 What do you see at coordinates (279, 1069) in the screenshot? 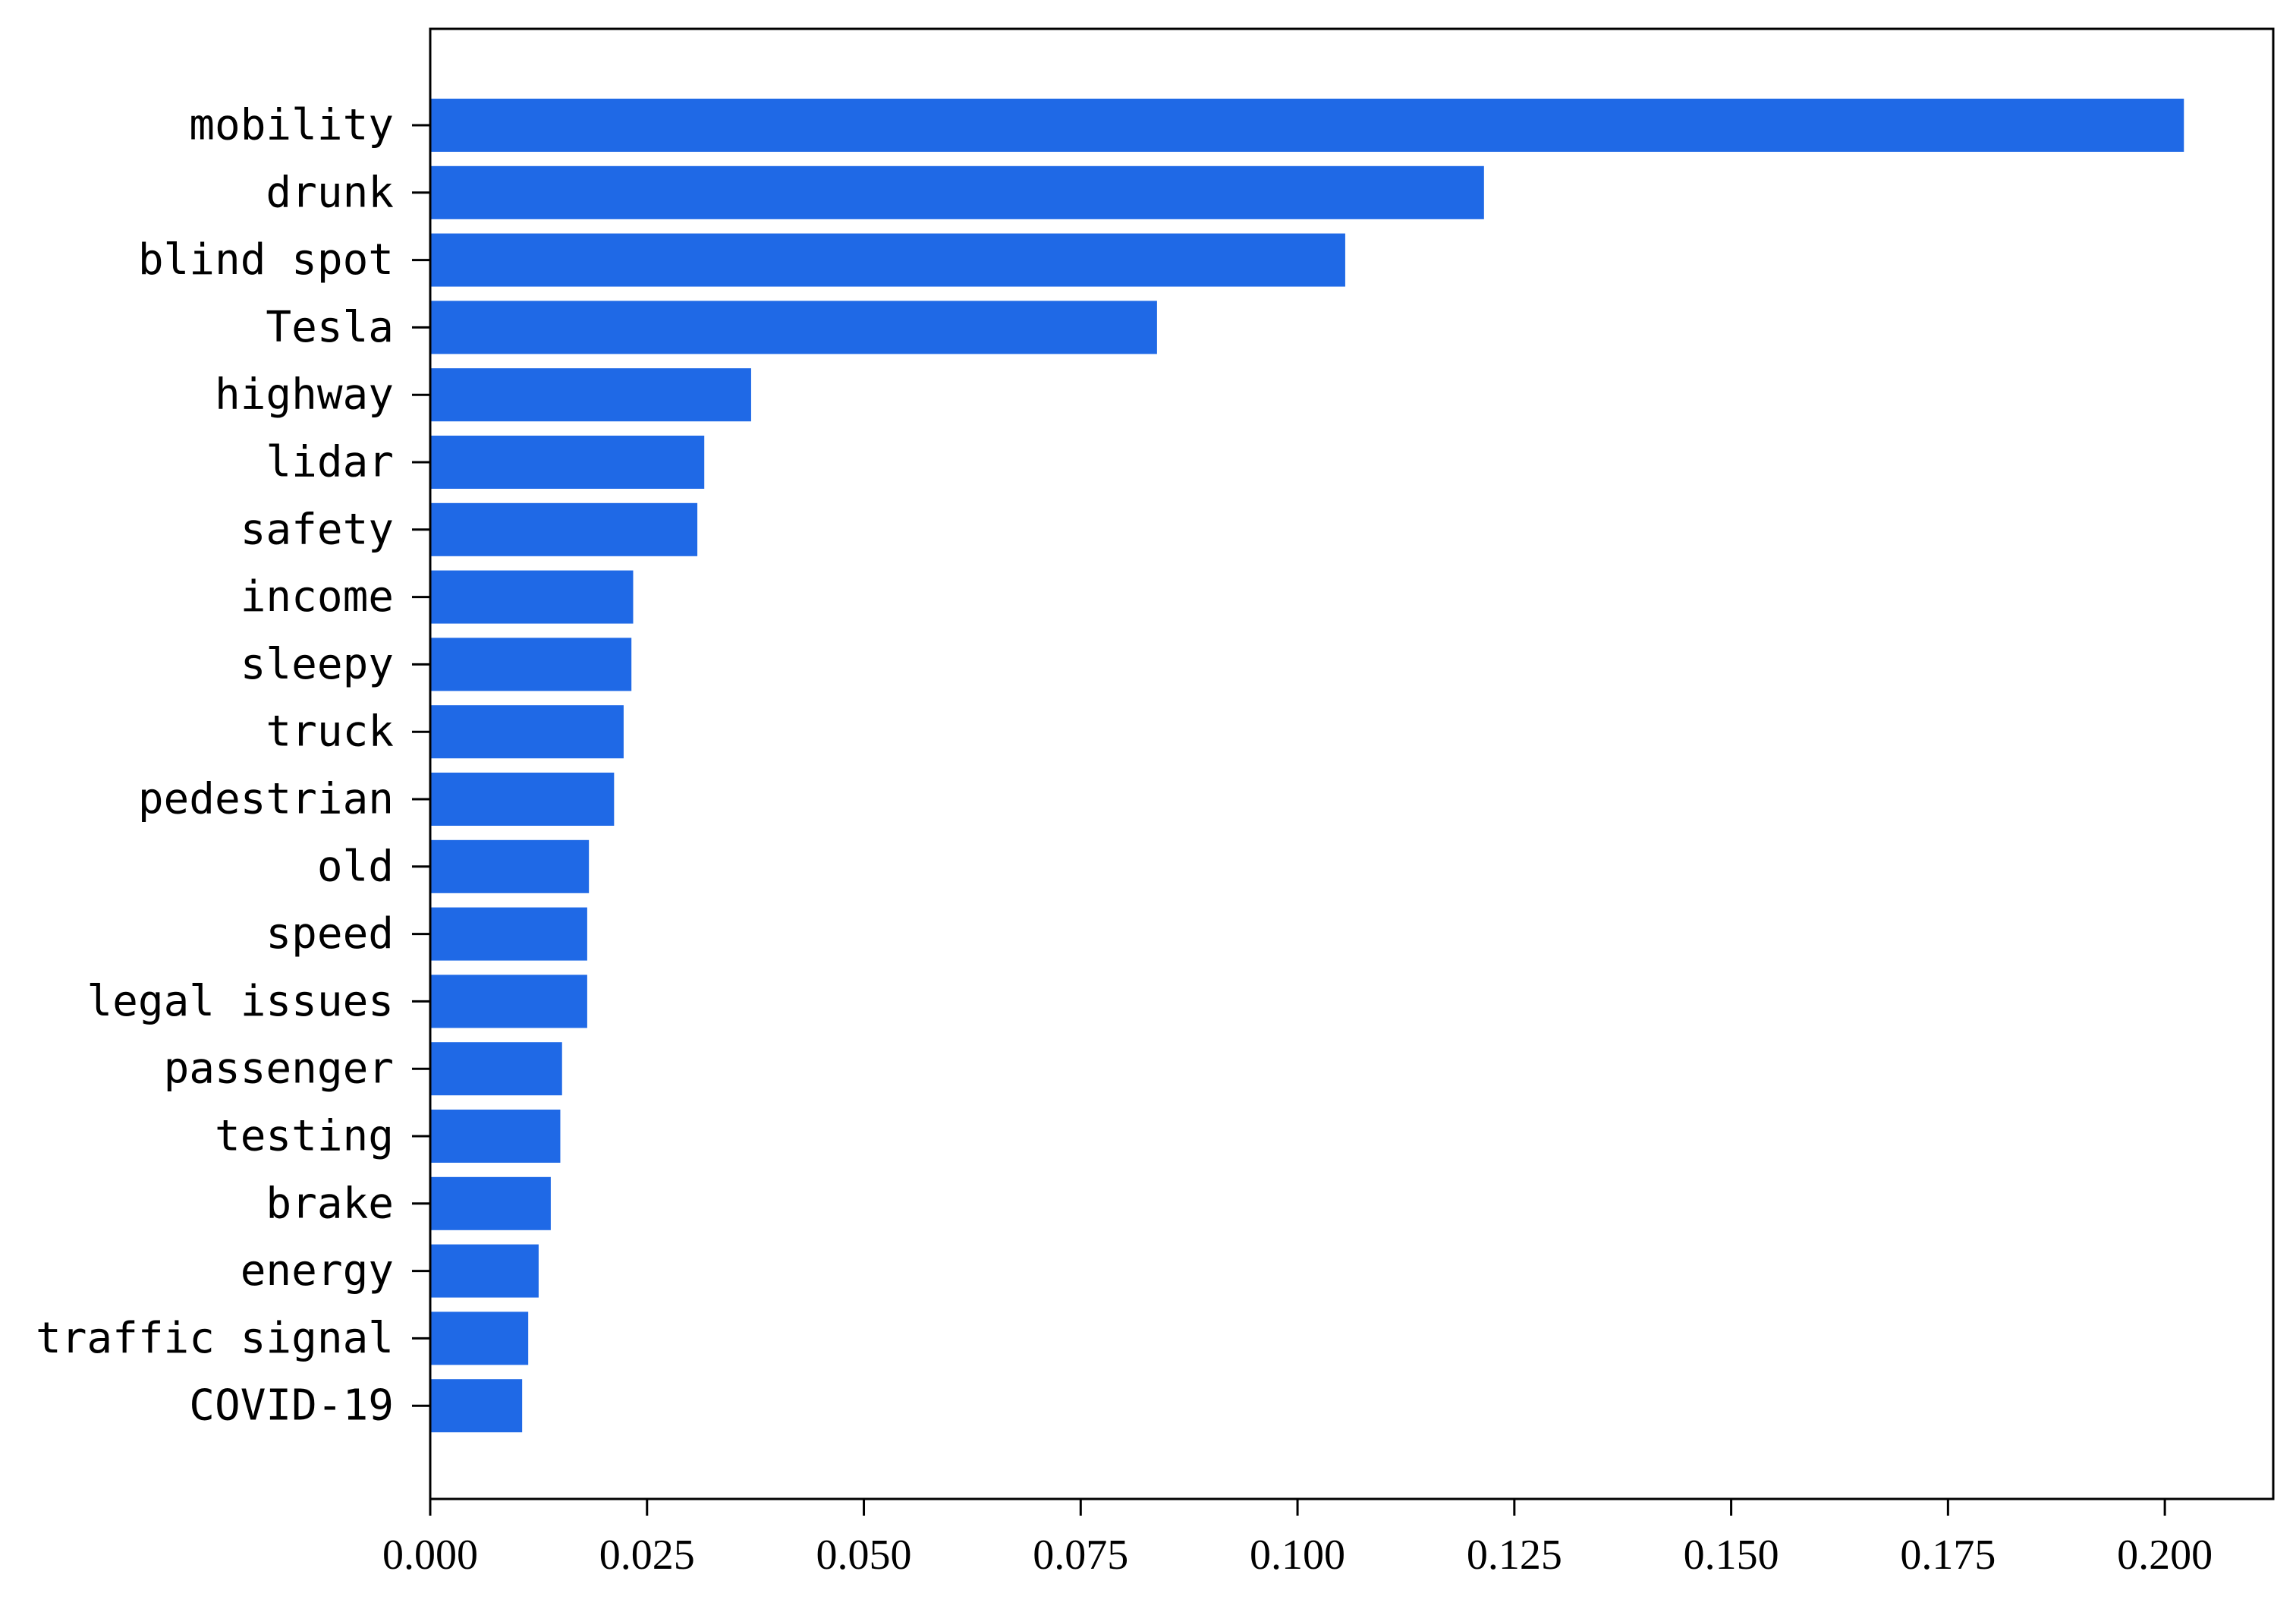
I see `ytick-label-passenger: passenger` at bounding box center [279, 1069].